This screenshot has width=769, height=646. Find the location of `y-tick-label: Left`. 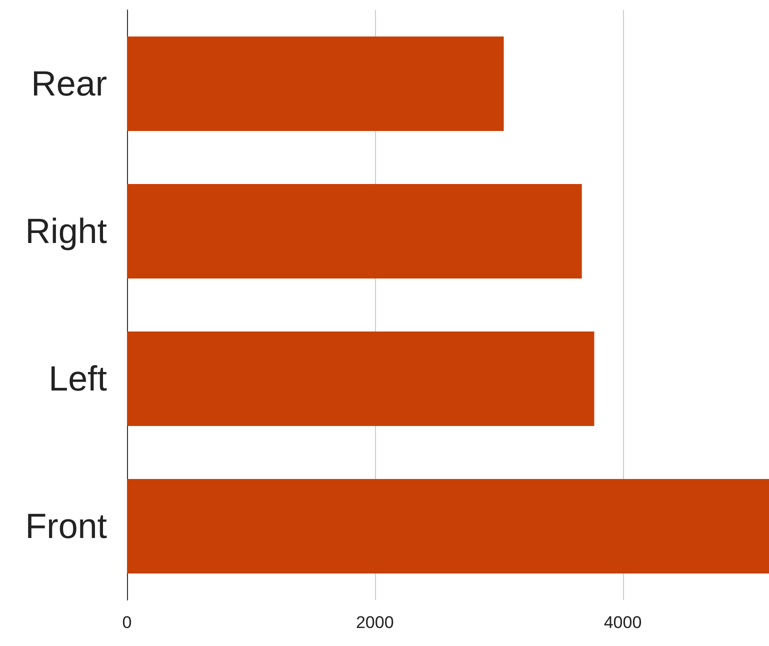

y-tick-label: Left is located at coordinates (78, 378).